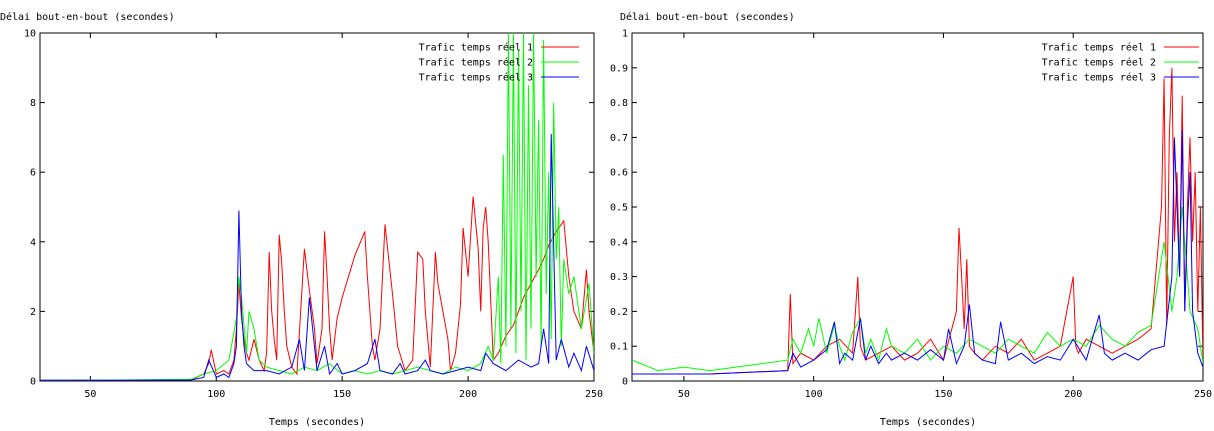 This screenshot has height=431, width=1214. What do you see at coordinates (619, 138) in the screenshot?
I see `y-tick-label: 0.7` at bounding box center [619, 138].